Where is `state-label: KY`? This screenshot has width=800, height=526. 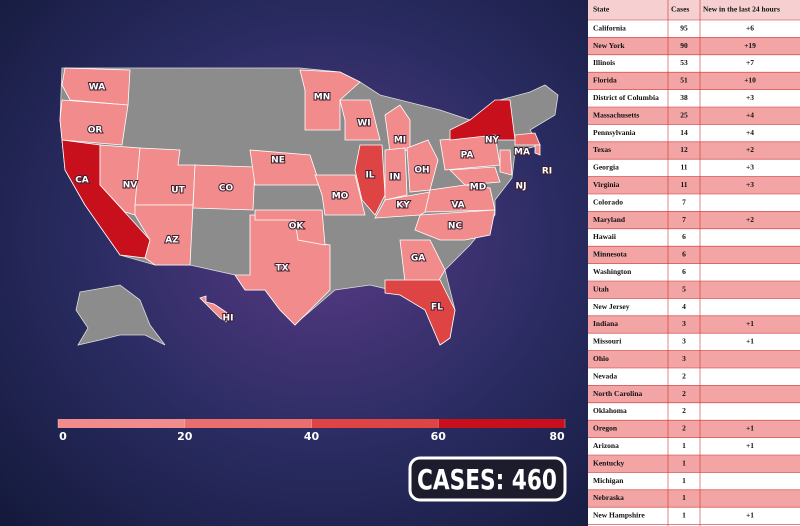
state-label: KY is located at coordinates (403, 206).